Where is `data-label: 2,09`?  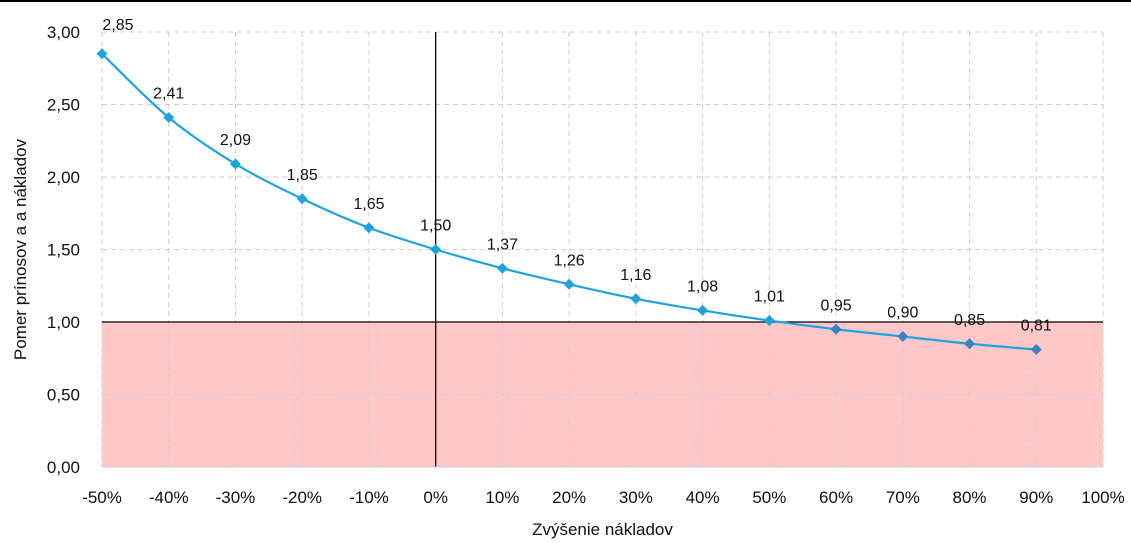
data-label: 2,09 is located at coordinates (235, 140).